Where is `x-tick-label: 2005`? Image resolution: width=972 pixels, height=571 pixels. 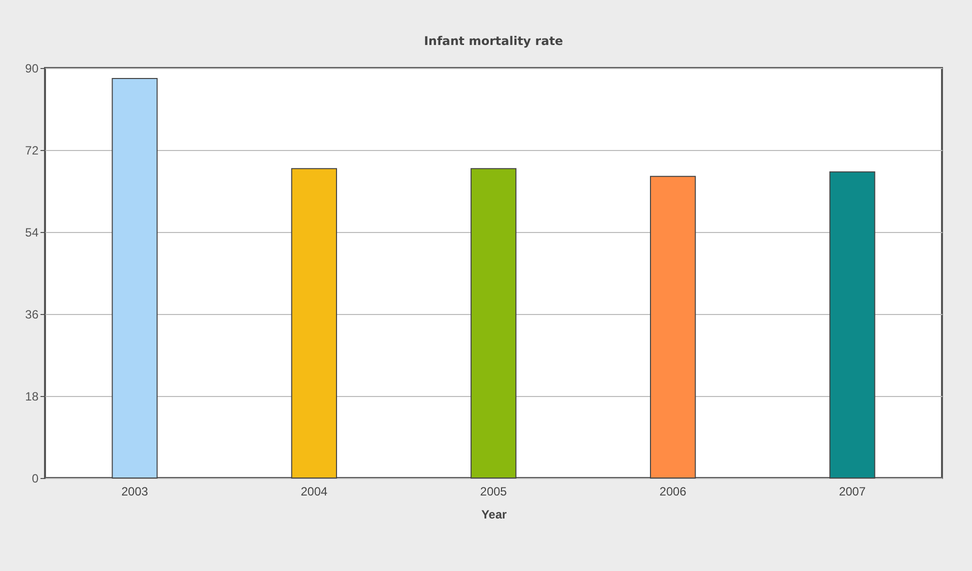
x-tick-label: 2005 is located at coordinates (494, 491).